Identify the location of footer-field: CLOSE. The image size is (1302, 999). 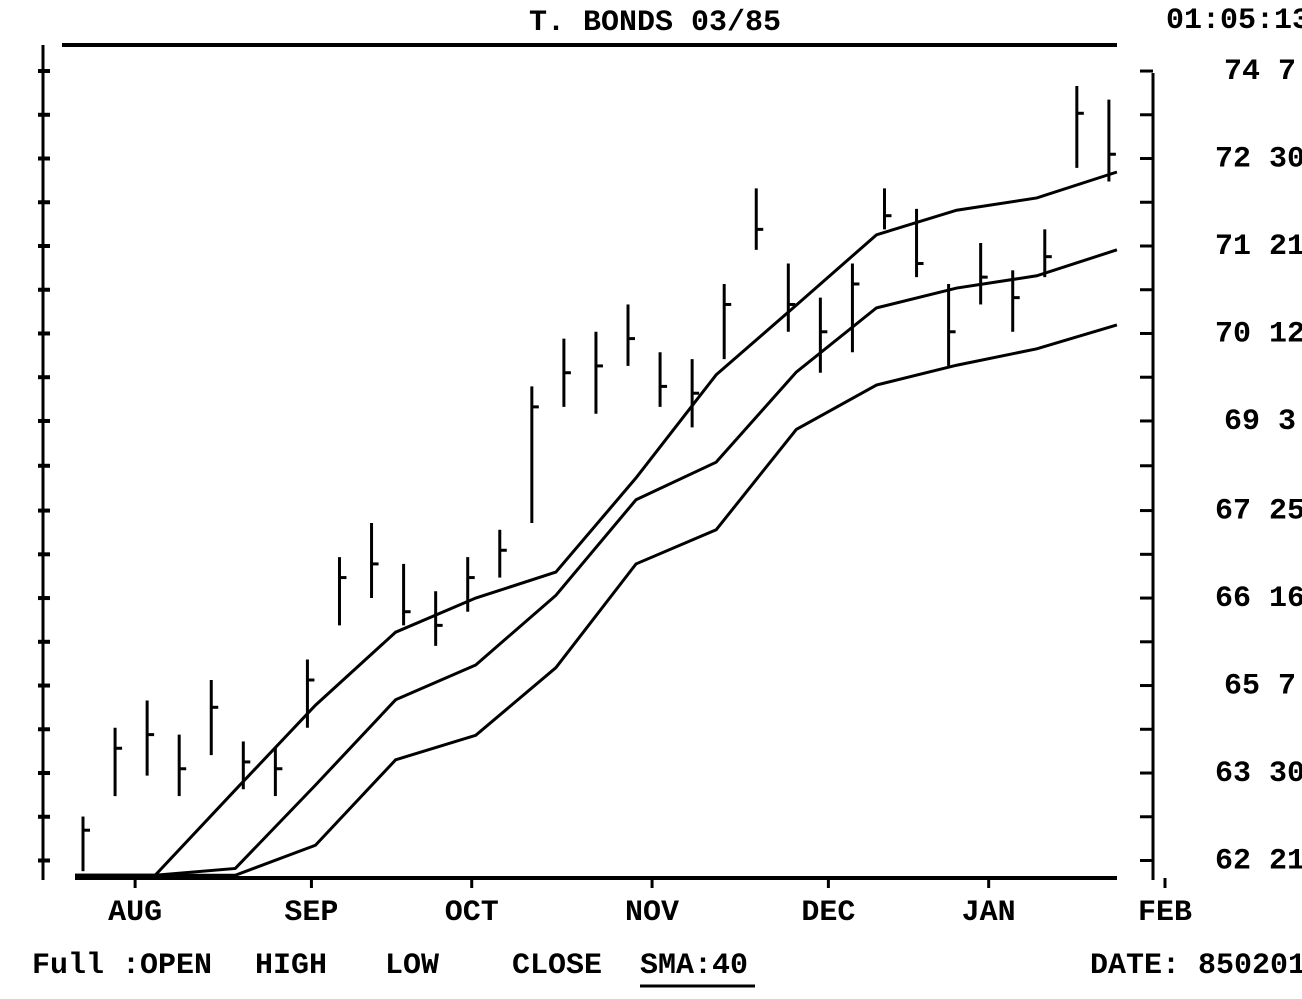
(557, 966).